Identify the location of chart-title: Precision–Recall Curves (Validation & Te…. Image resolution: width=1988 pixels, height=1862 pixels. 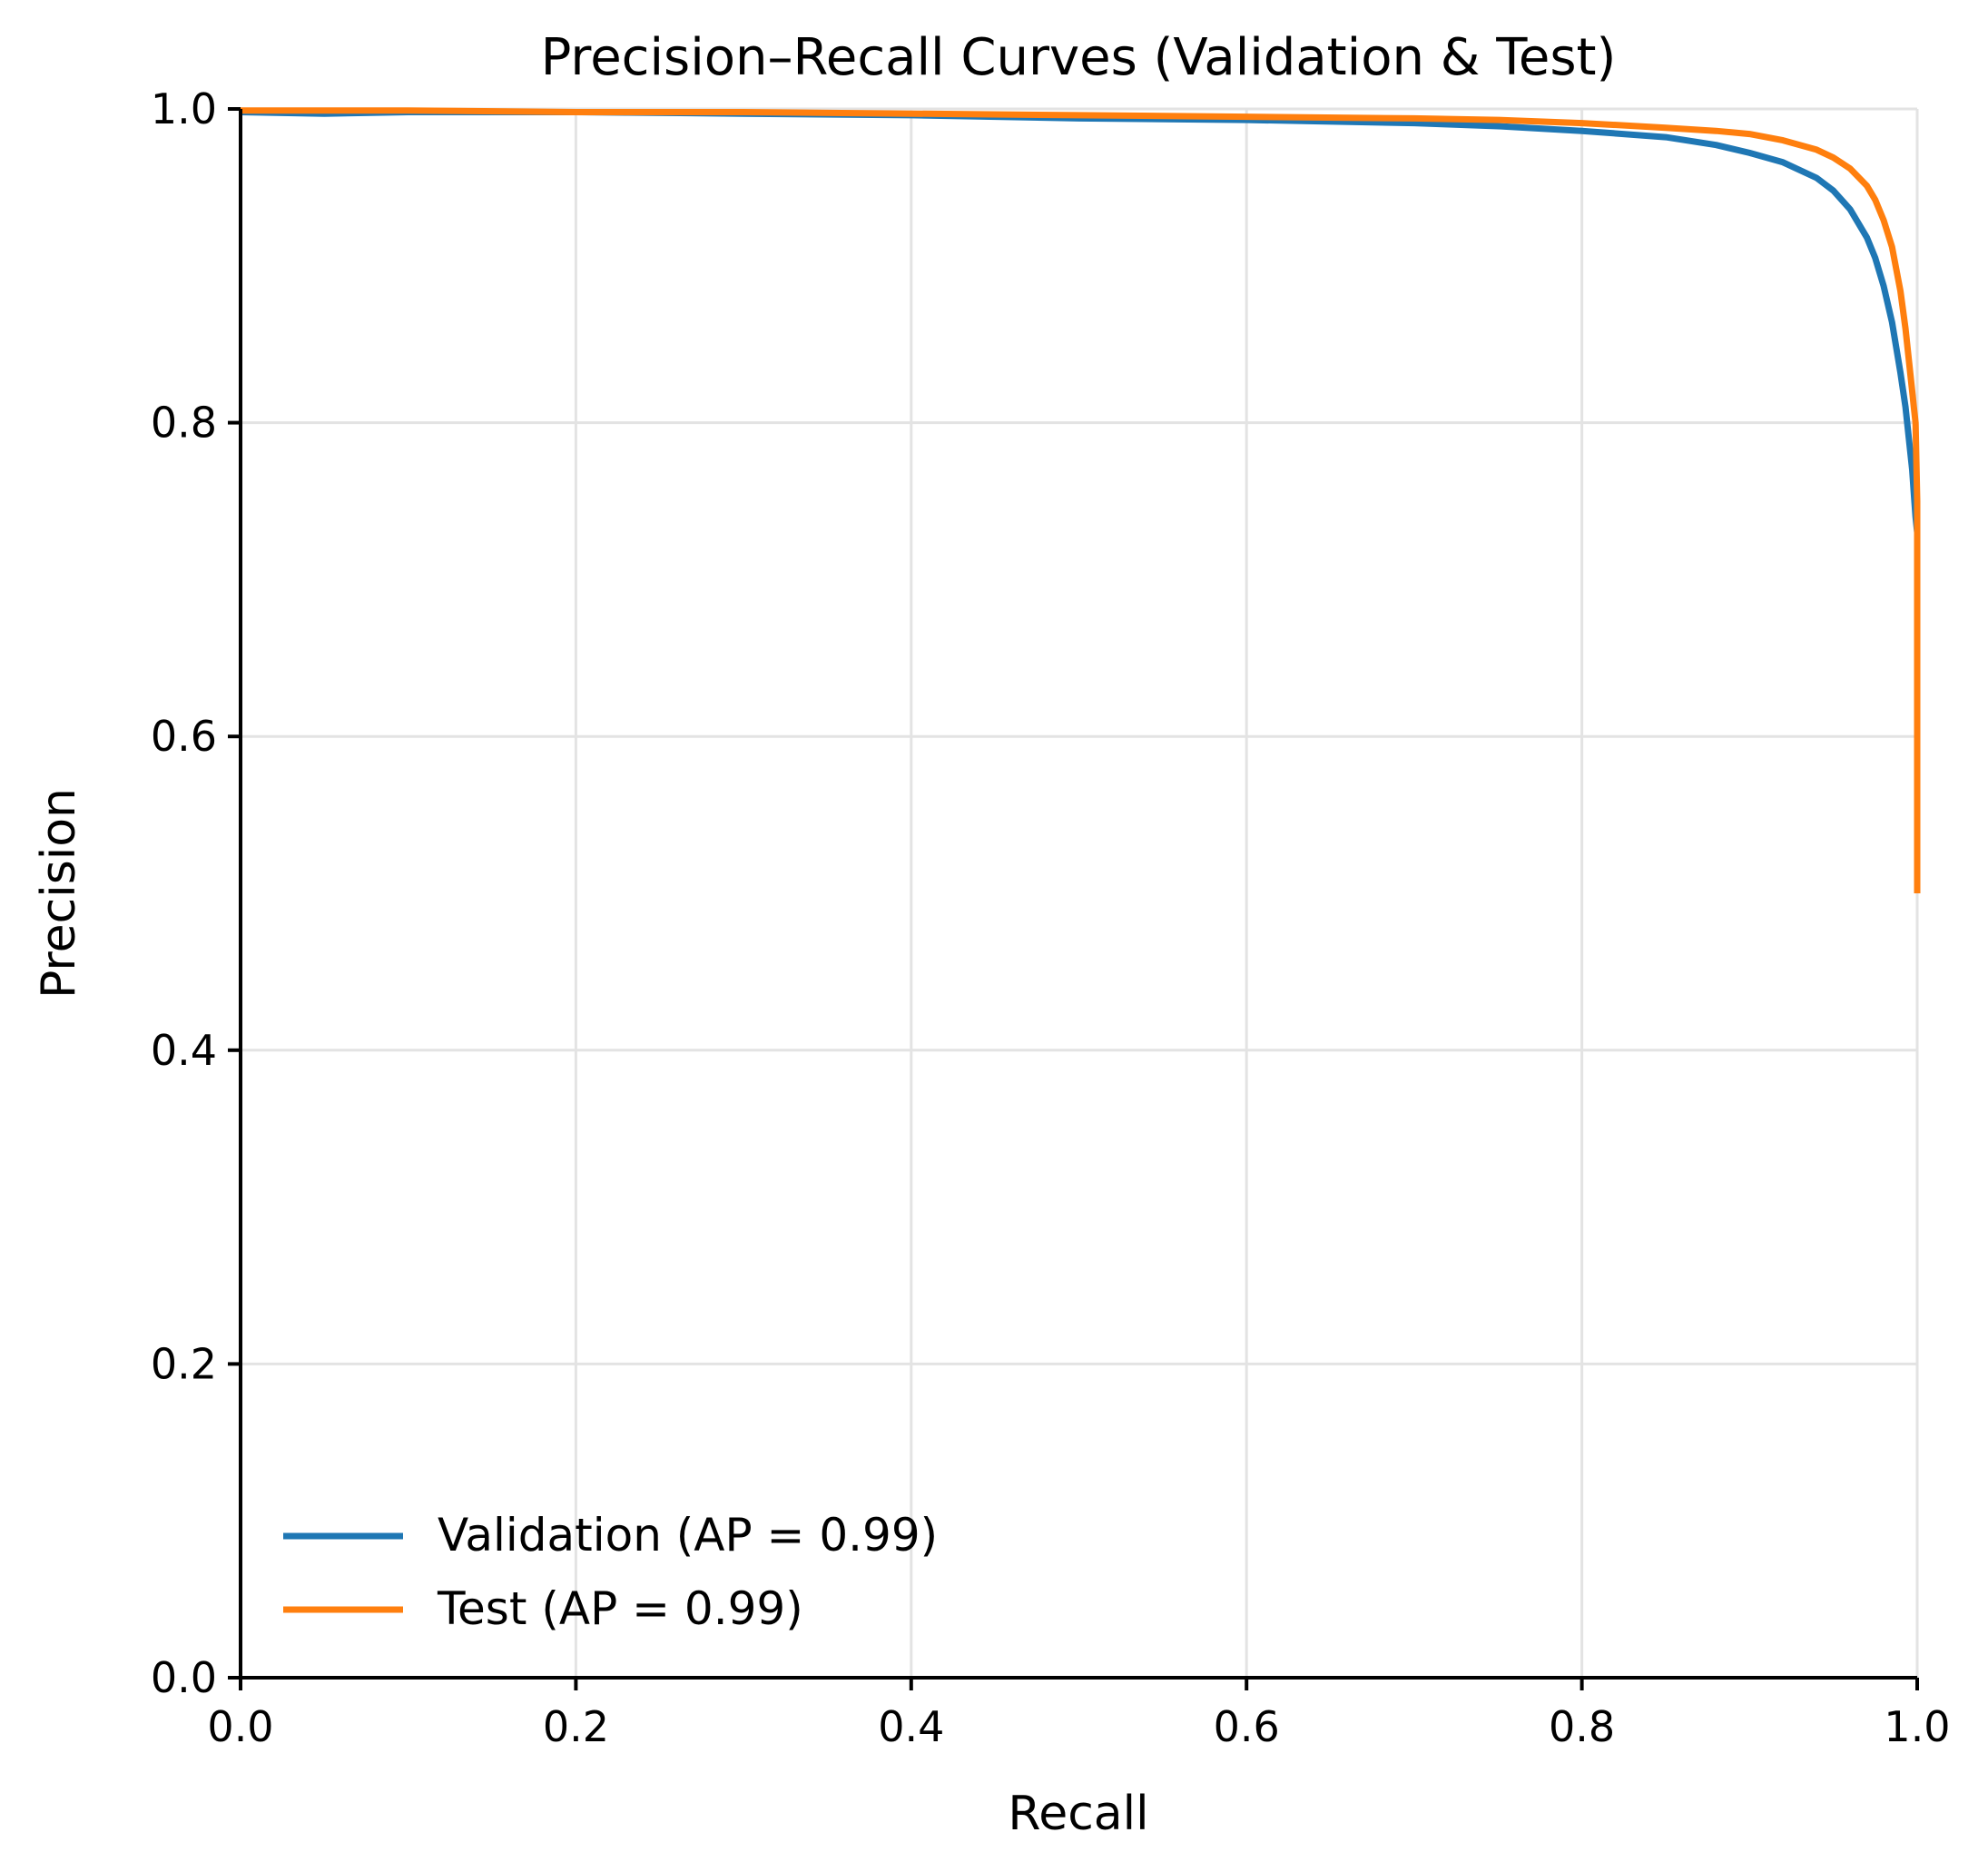
(1079, 57).